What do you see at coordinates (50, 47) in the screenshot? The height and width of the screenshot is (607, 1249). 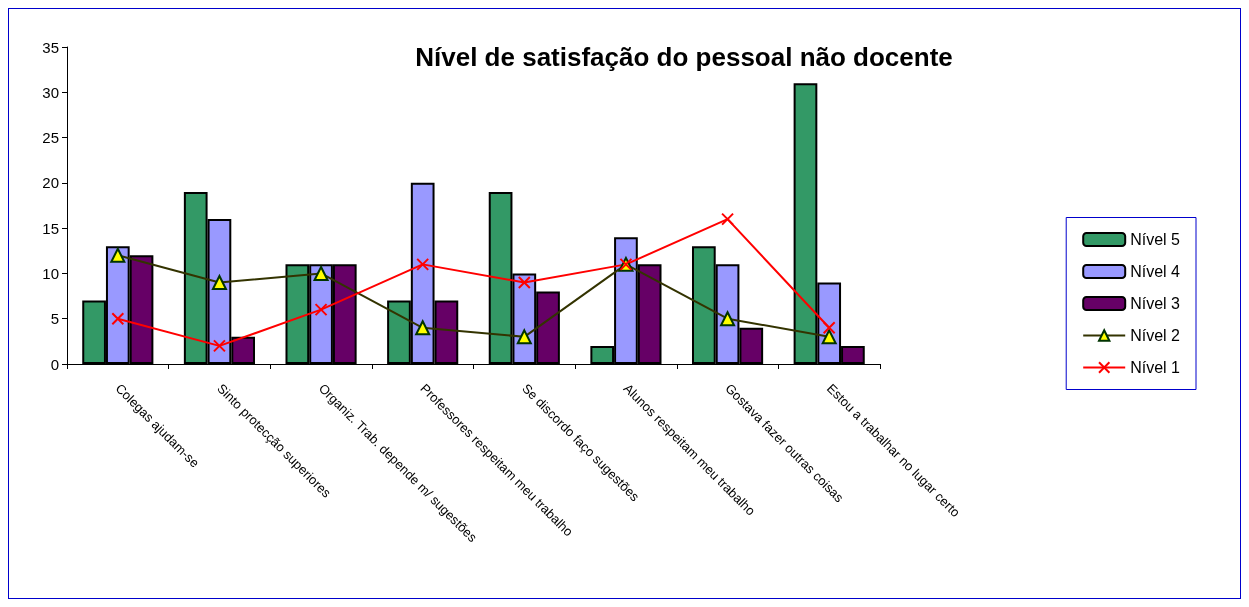 I see `y-tick-label: 35` at bounding box center [50, 47].